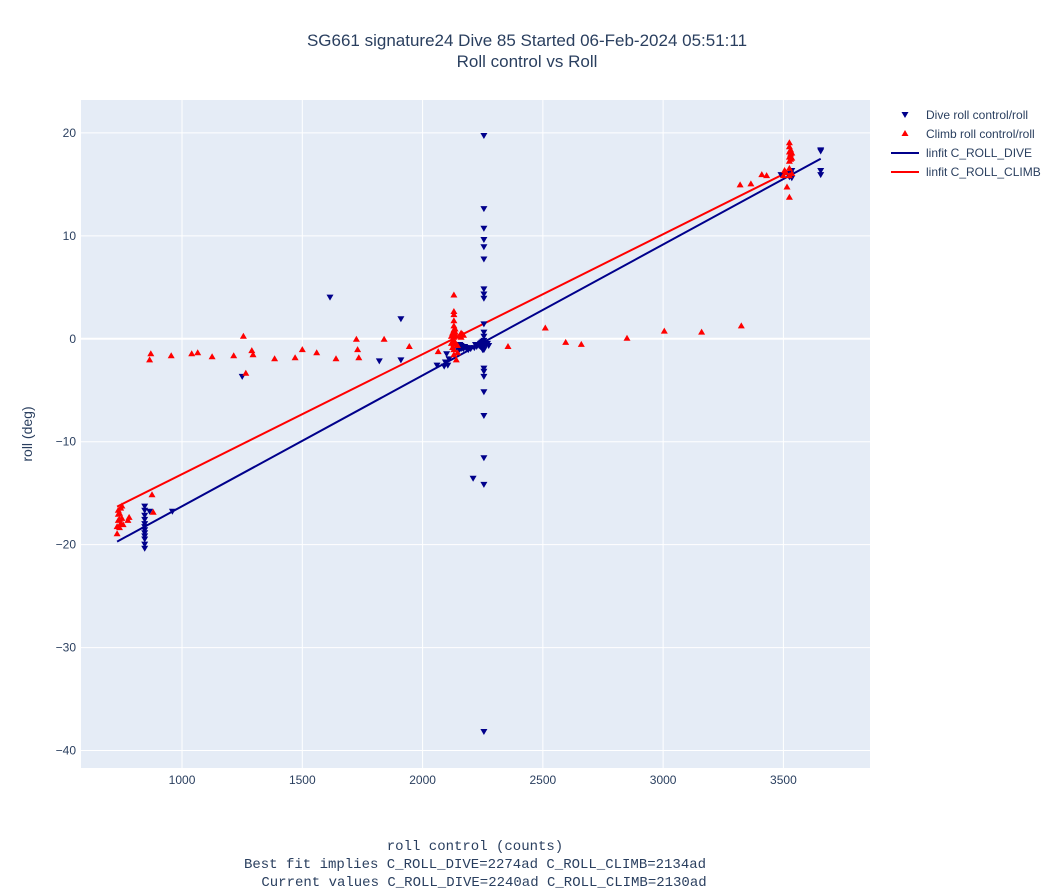 The height and width of the screenshot is (894, 1058). What do you see at coordinates (66, 545) in the screenshot?
I see `y-tick-label: −20` at bounding box center [66, 545].